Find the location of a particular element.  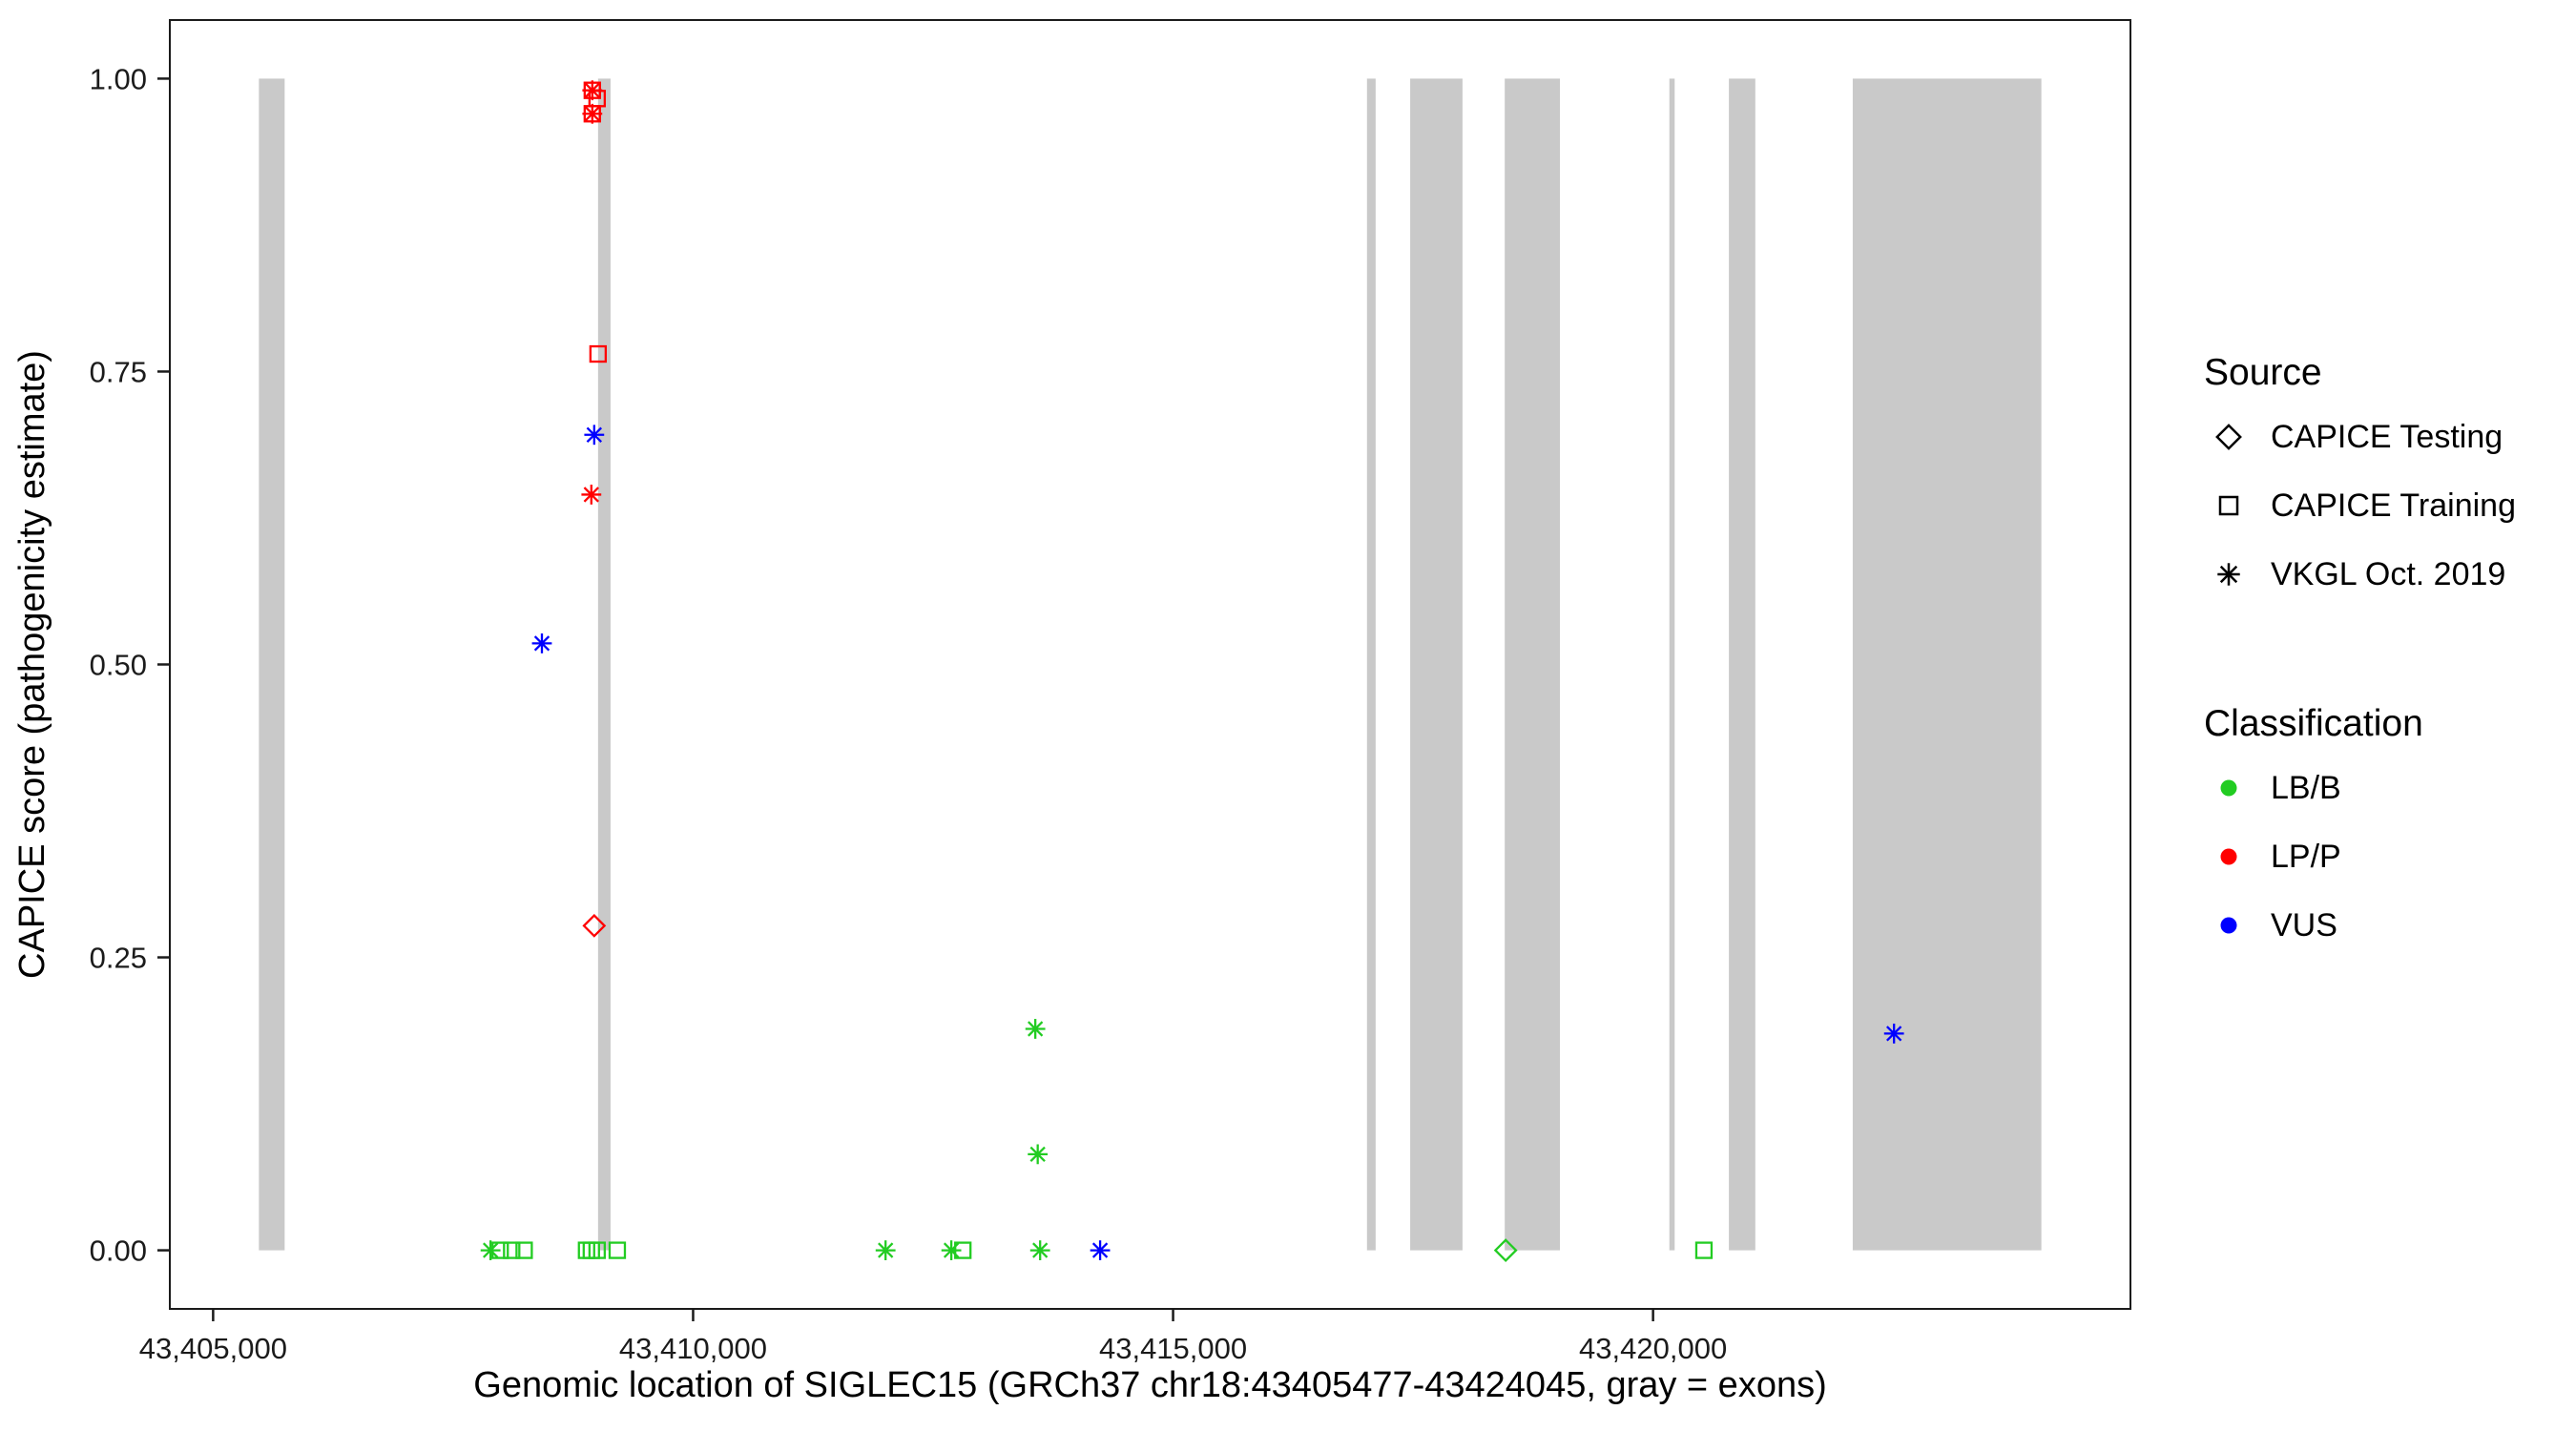

y-tick-label: 0.50 is located at coordinates (118, 664).